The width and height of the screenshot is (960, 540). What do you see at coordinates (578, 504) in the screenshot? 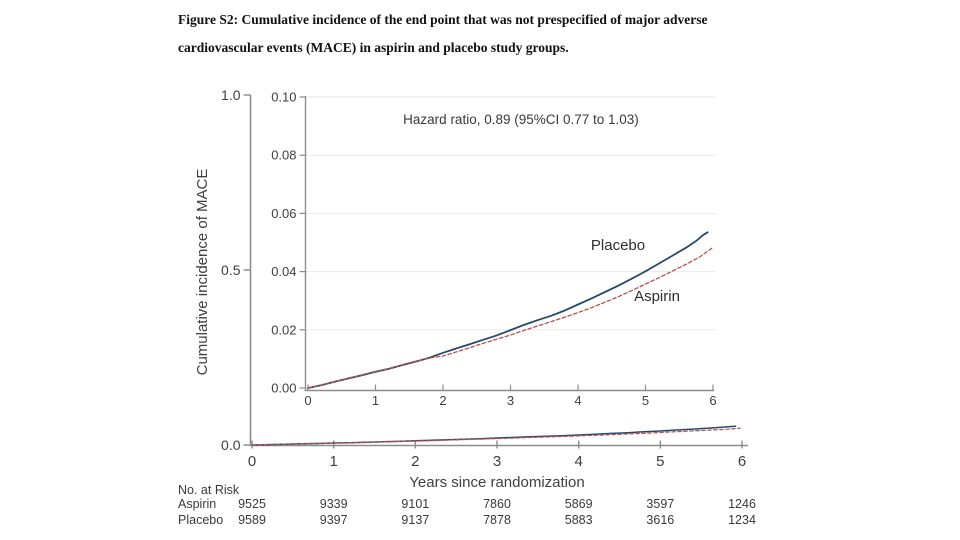
I see `risk-value: 5869` at bounding box center [578, 504].